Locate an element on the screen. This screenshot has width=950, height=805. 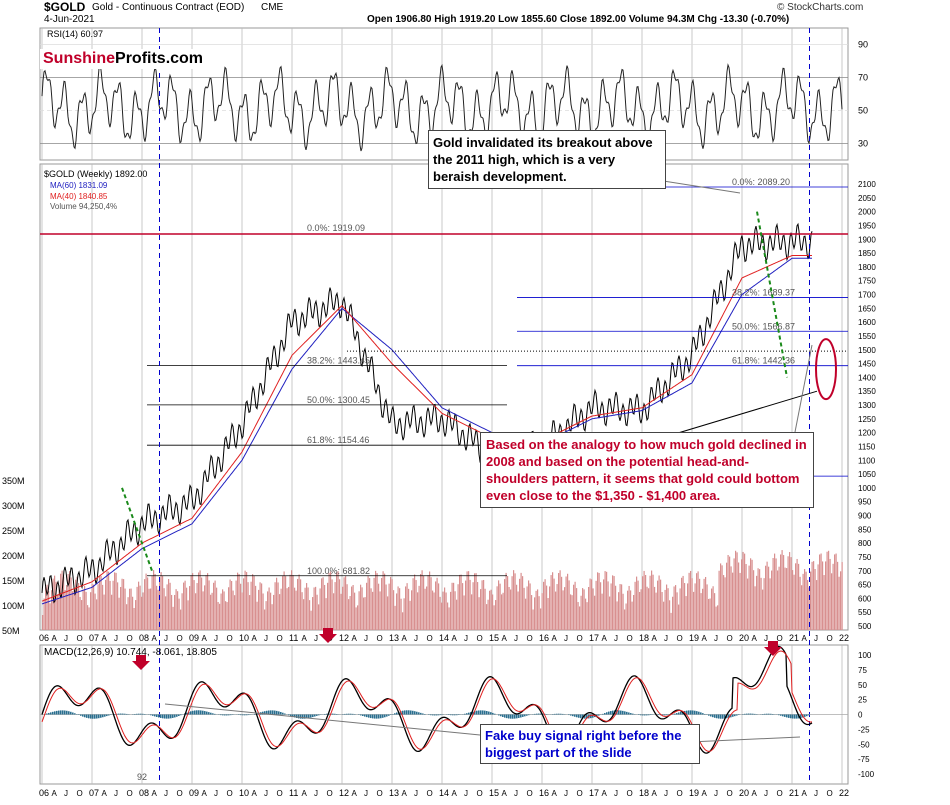
macd-tick-label: -50 is located at coordinates (864, 744).